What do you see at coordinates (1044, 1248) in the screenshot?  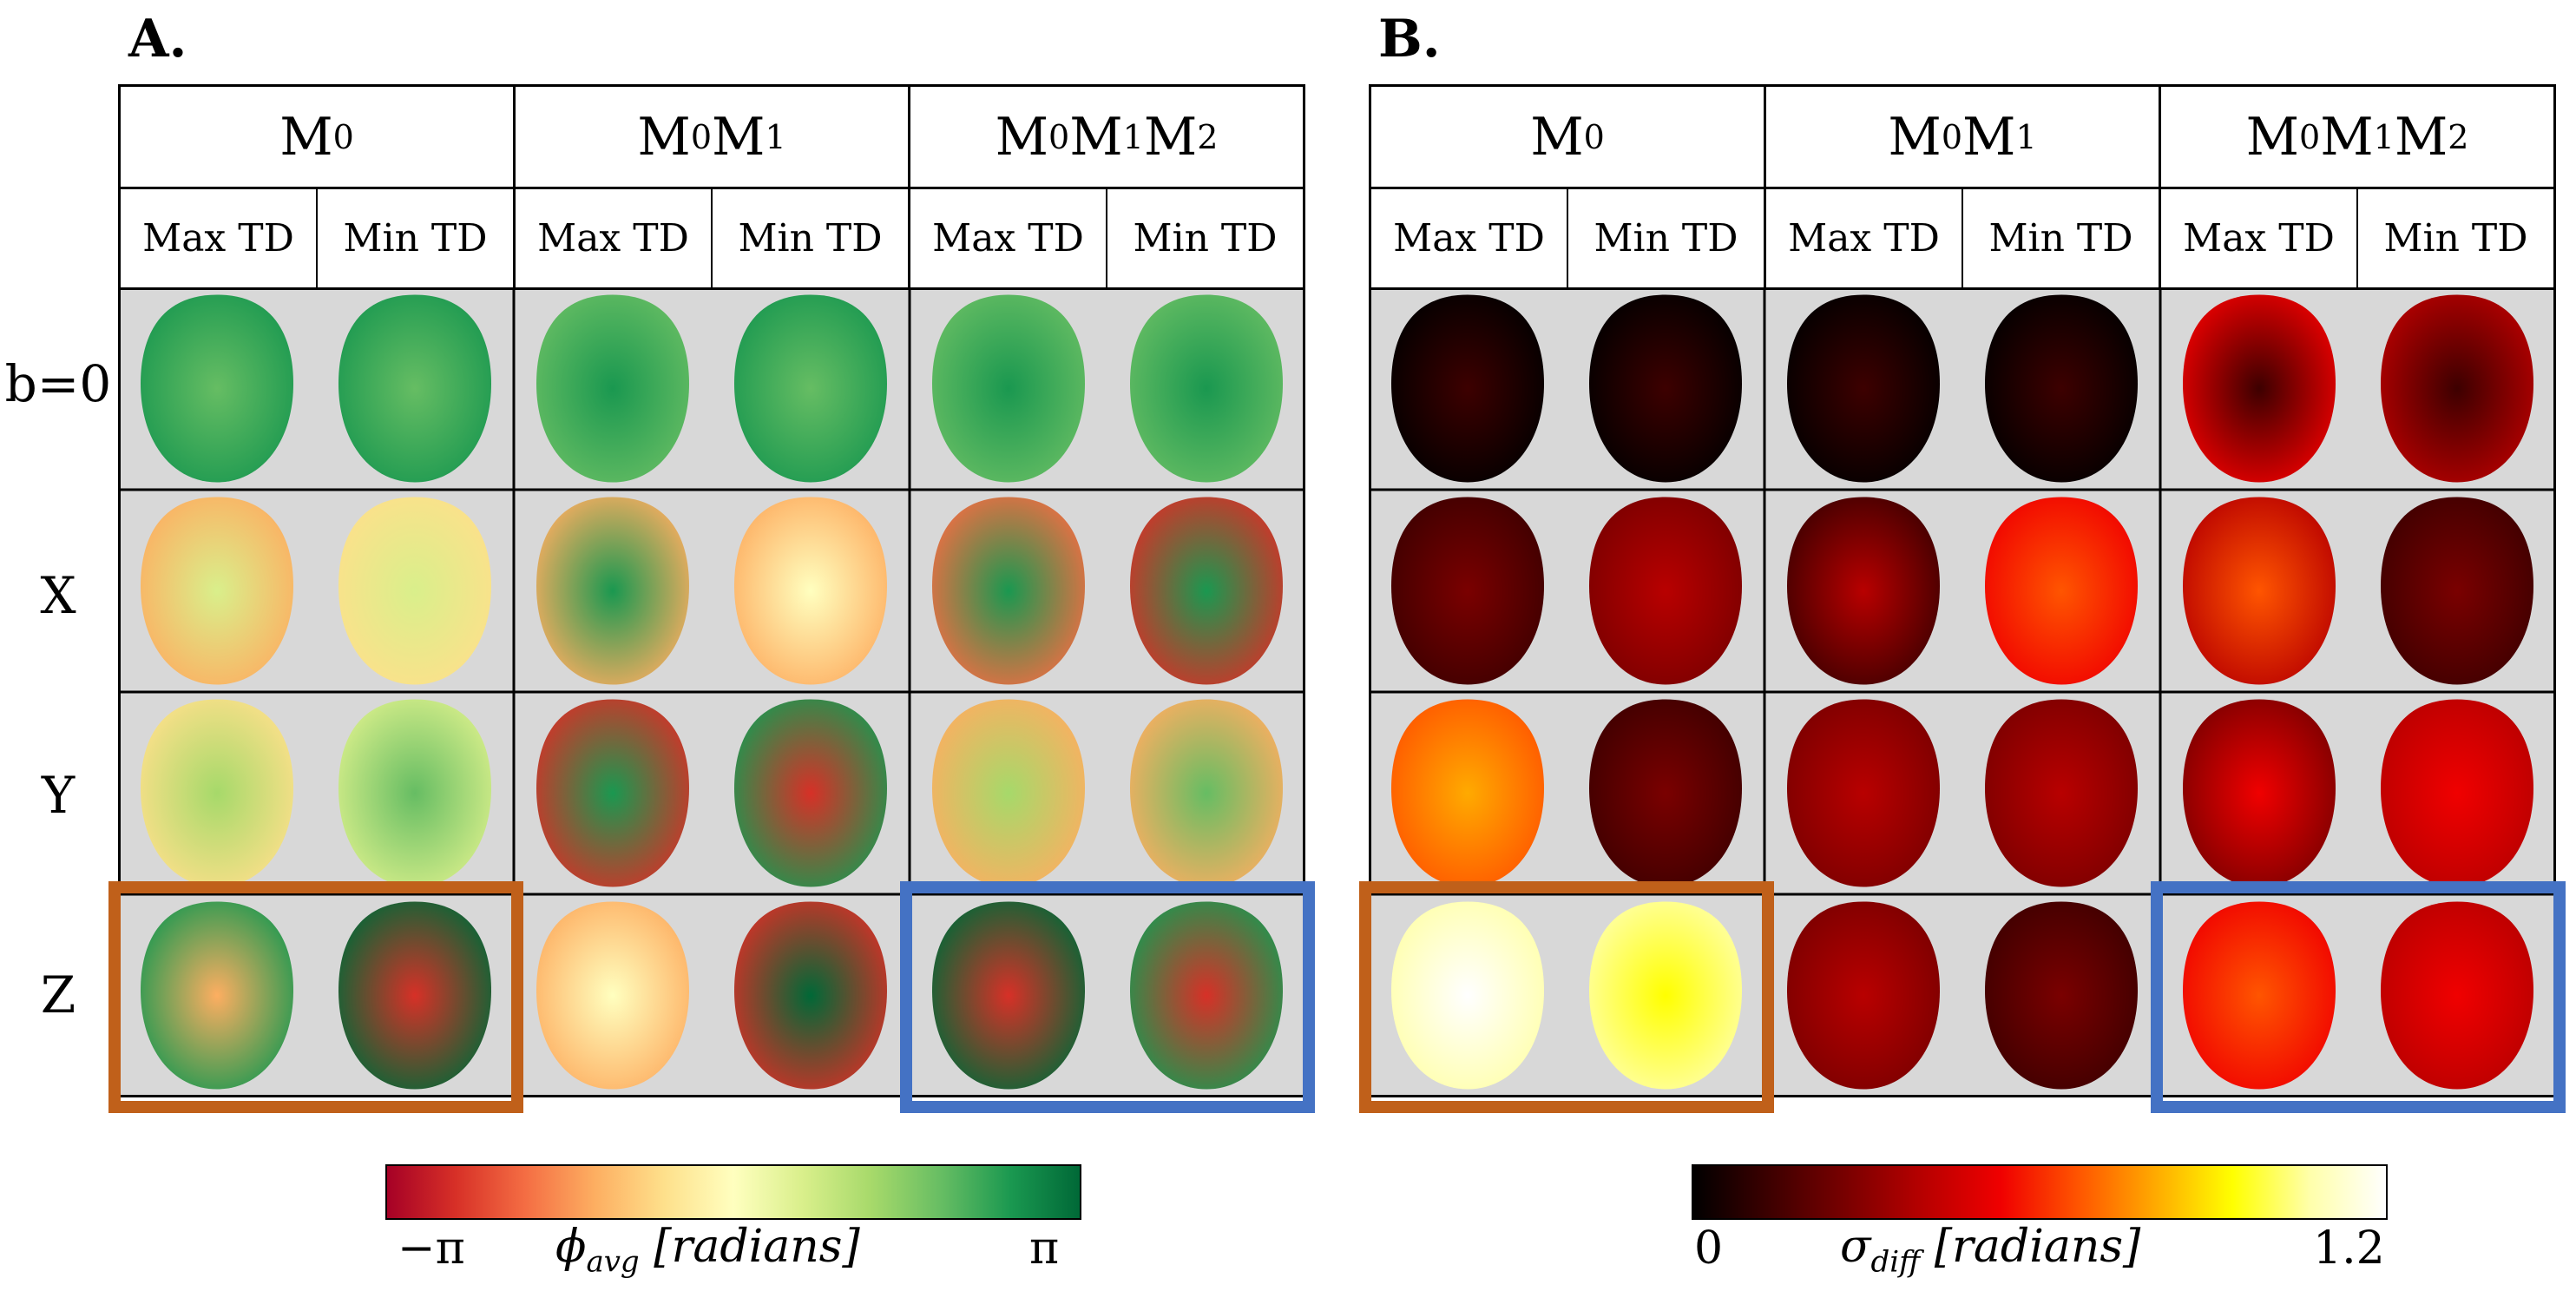 I see `colorbar-a-max: π` at bounding box center [1044, 1248].